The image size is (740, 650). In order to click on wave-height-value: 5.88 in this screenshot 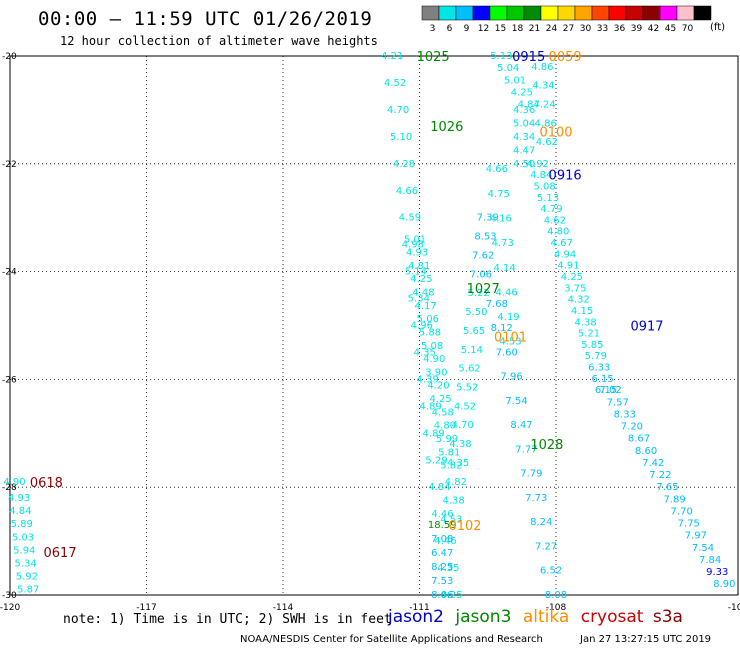, I will do `click(430, 332)`.